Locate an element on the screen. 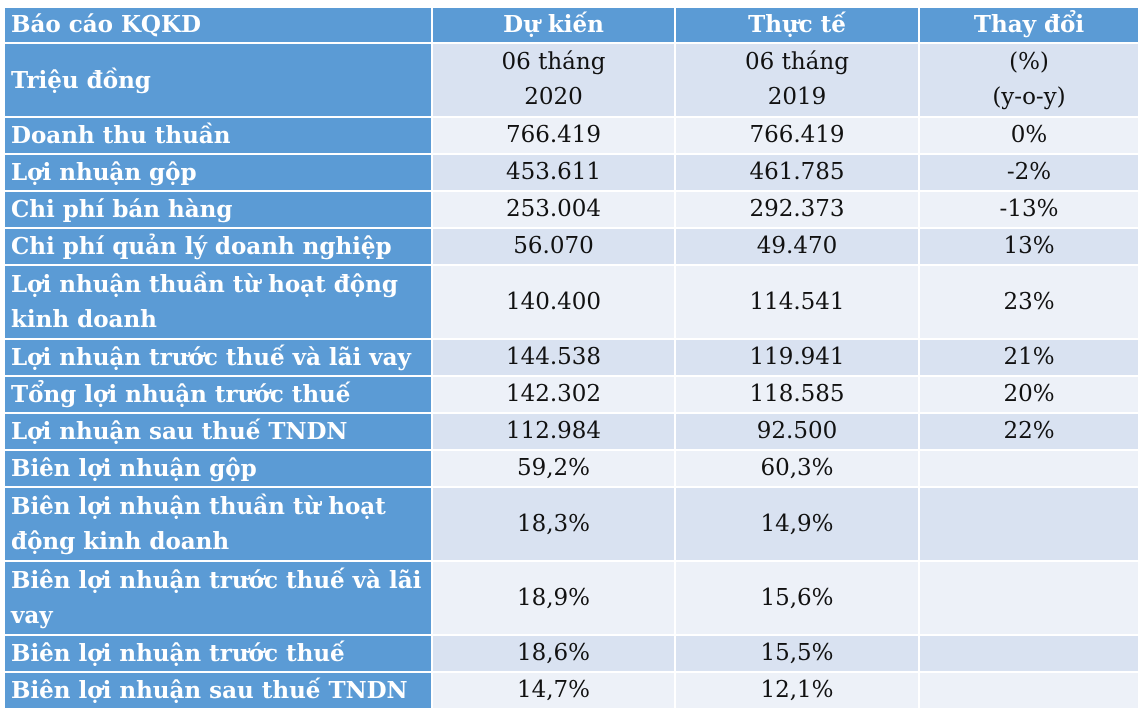 This screenshot has width=1141, height=719. plan-value: 18,9% is located at coordinates (553, 598).